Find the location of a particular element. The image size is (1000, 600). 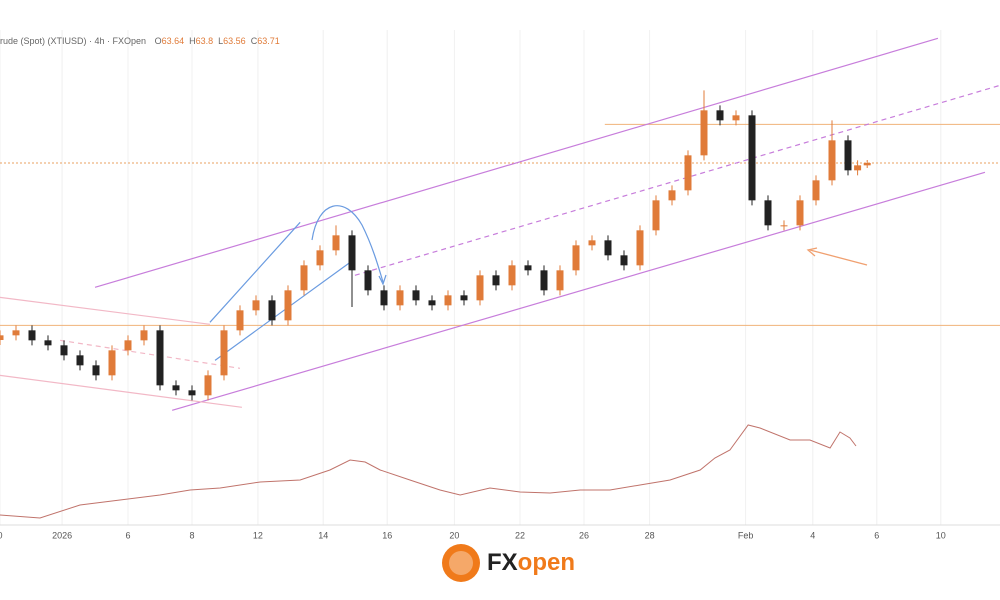

indicator-line is located at coordinates (428, 471).